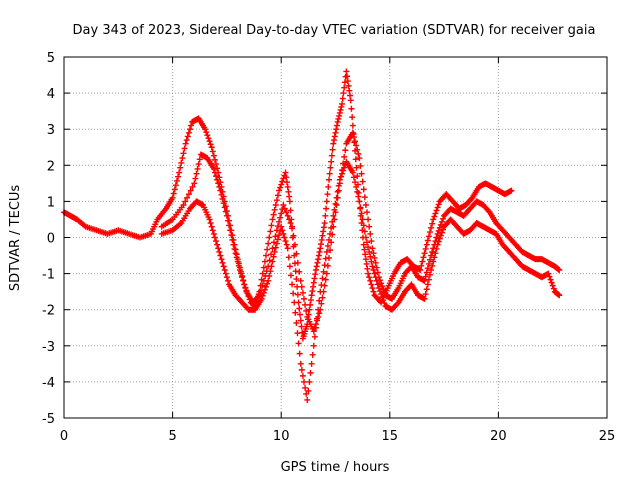 This screenshot has height=480, width=640. What do you see at coordinates (48, 347) in the screenshot?
I see `y-tick-label: -3` at bounding box center [48, 347].